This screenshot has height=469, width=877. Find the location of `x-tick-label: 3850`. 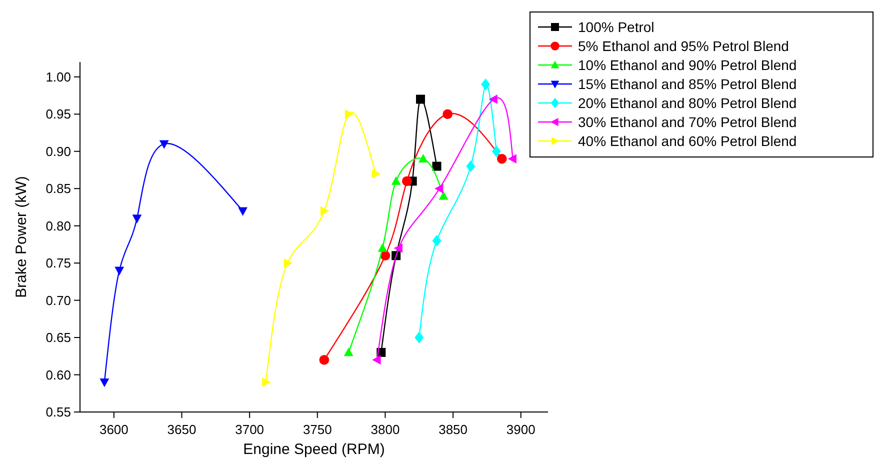

x-tick-label: 3850 is located at coordinates (453, 429).